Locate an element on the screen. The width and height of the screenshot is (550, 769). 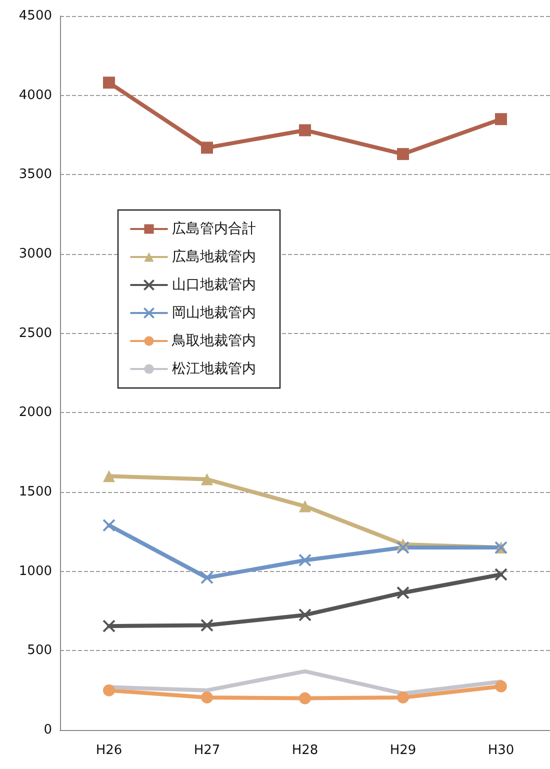
y-tick-label: 1000 is located at coordinates (35, 571).